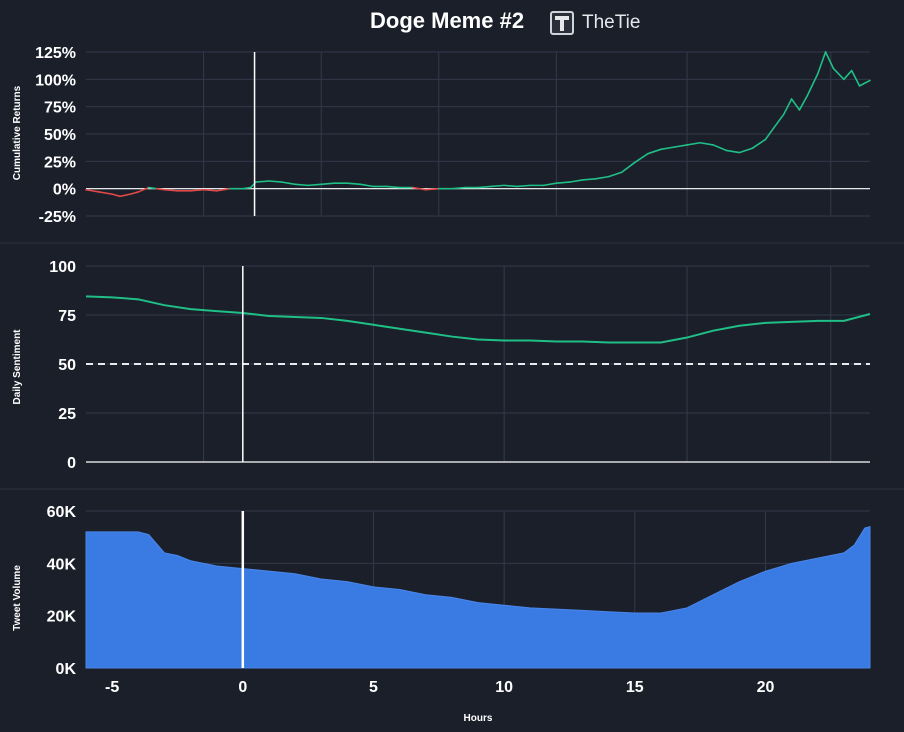 Image resolution: width=904 pixels, height=732 pixels. I want to click on y-tick-label: -25%, so click(57, 217).